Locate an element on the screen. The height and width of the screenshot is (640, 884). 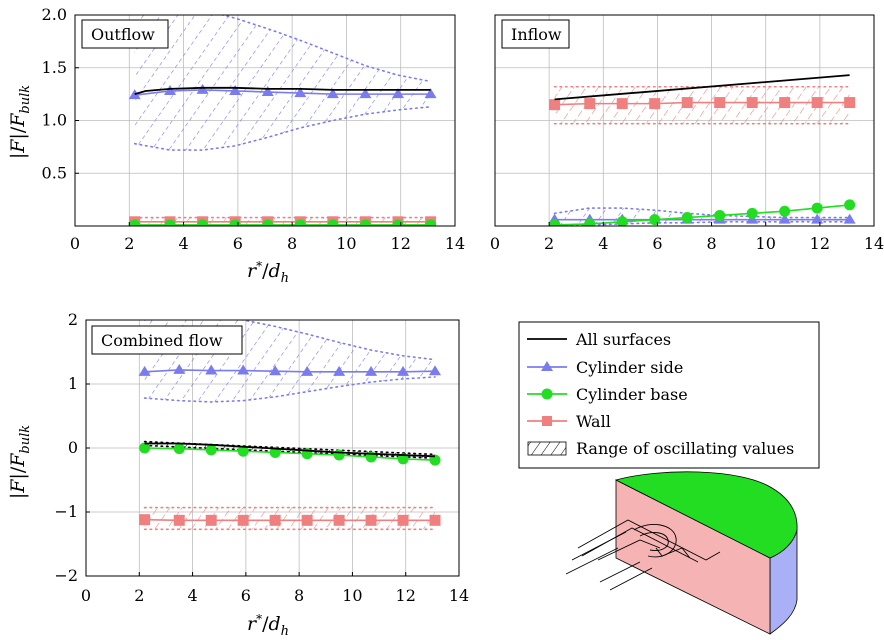
legend-marker-square-icon is located at coordinates (547, 421).